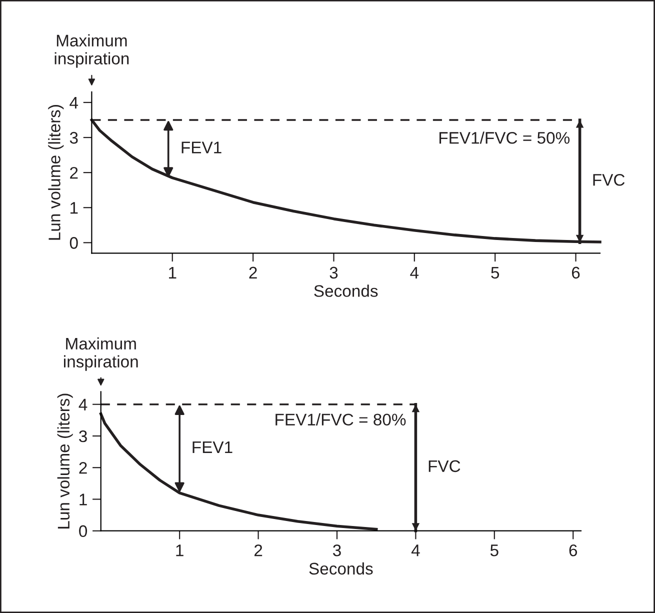 The image size is (655, 613). Describe the element at coordinates (341, 419) in the screenshot. I see `annotation: FEV1/FVC = 80%` at that location.